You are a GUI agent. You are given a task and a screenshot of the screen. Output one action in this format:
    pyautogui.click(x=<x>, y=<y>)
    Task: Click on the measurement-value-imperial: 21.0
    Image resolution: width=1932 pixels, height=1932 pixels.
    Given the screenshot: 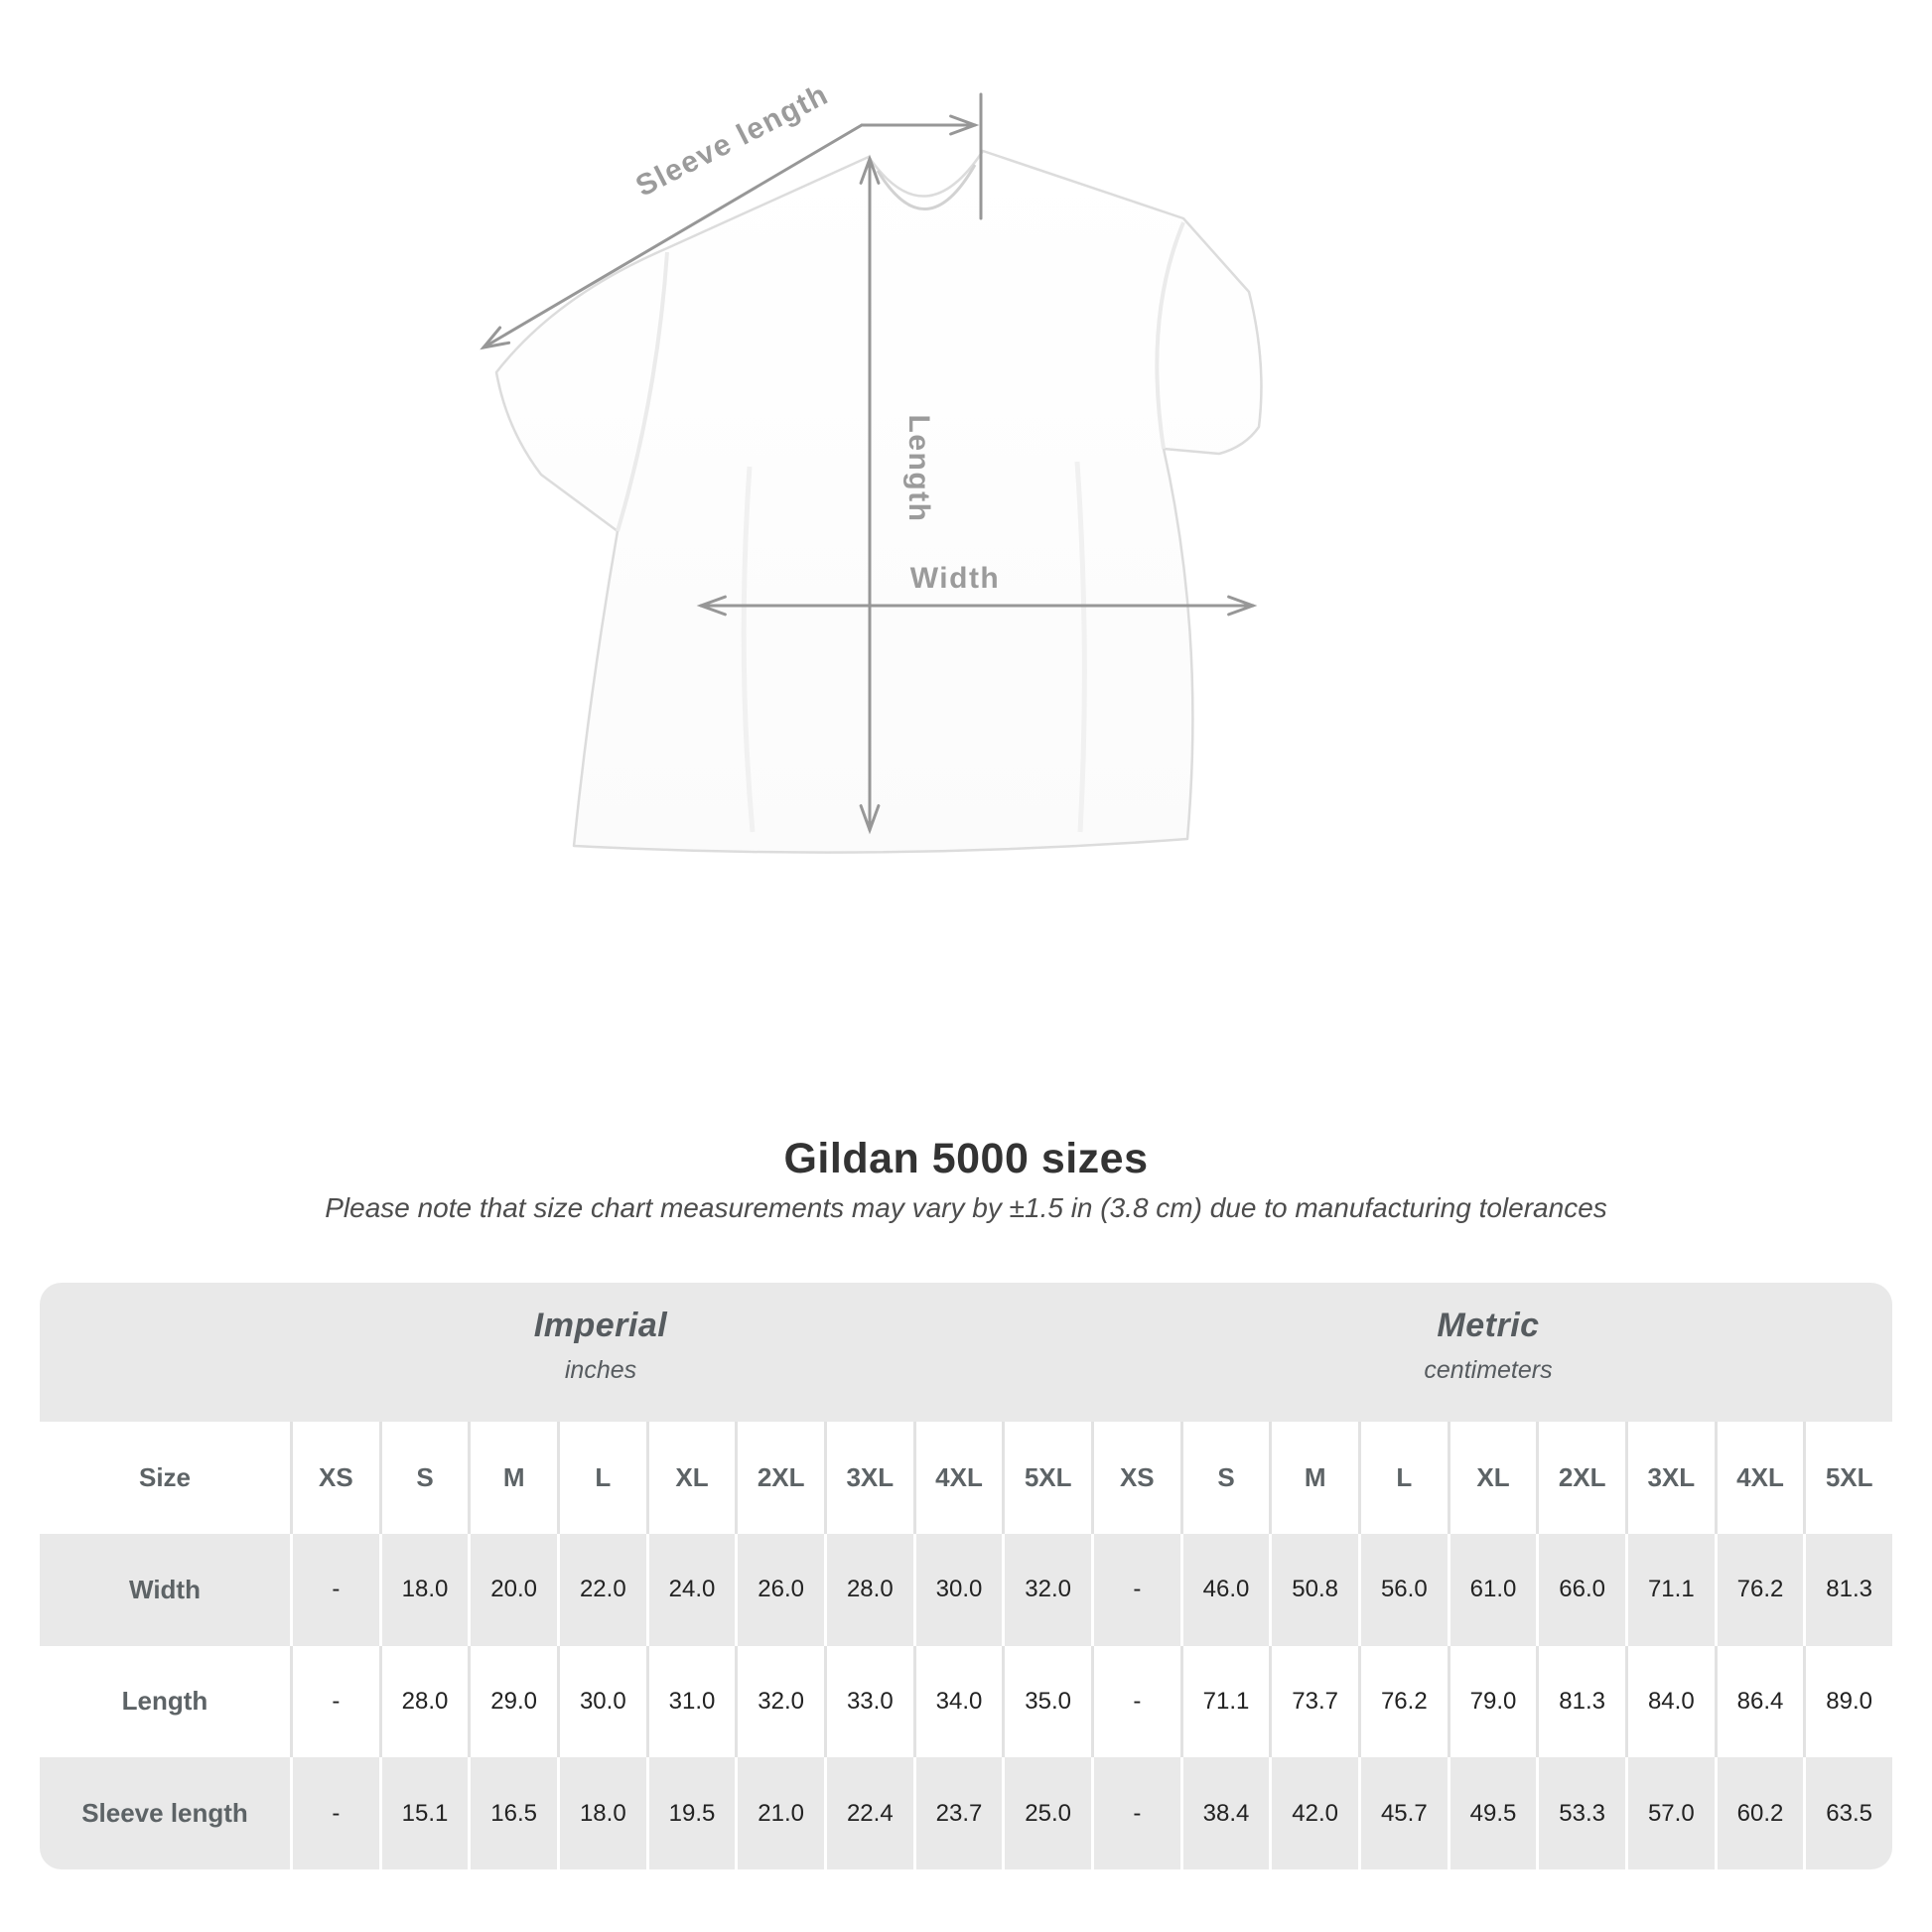 What is the action you would take?
    pyautogui.click(x=781, y=1813)
    